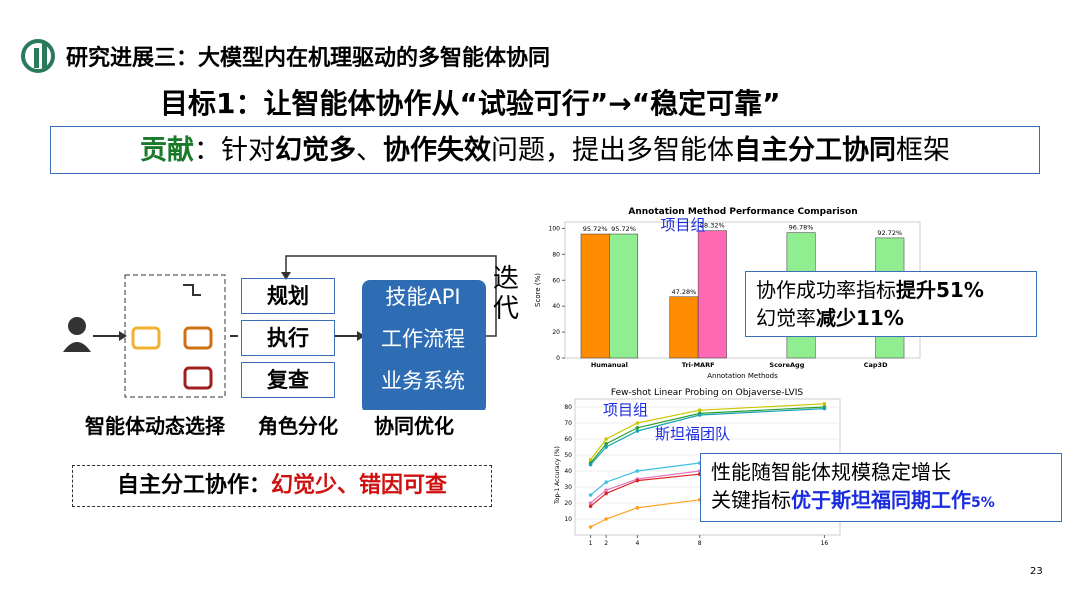  What do you see at coordinates (609, 365) in the screenshot?
I see `x-tick-label: Humanual` at bounding box center [609, 365].